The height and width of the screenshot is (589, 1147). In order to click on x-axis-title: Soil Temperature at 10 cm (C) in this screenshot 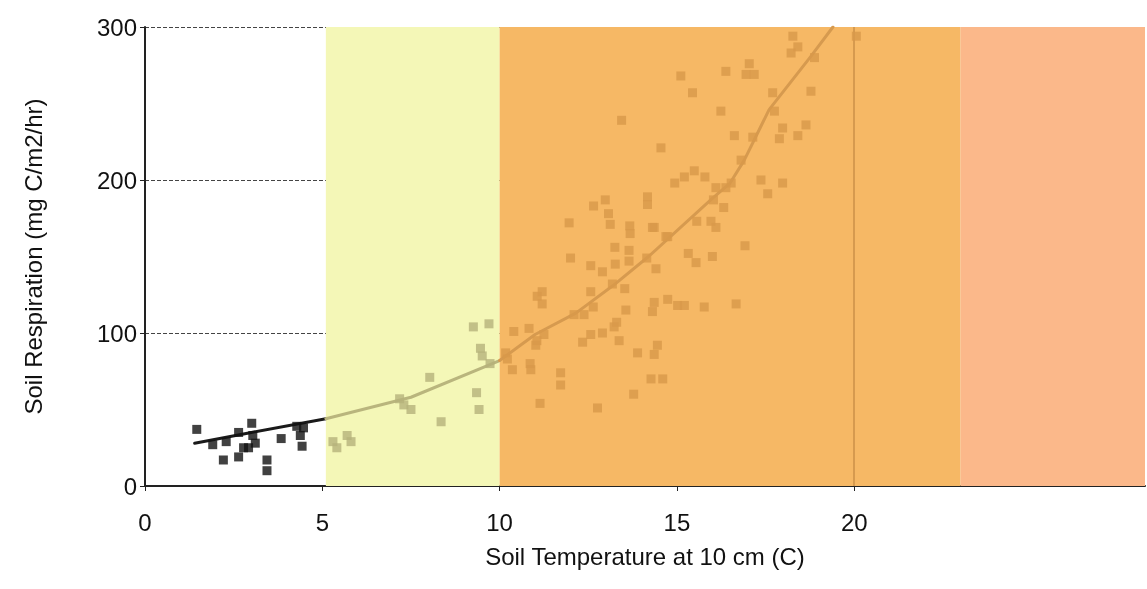, I will do `click(645, 556)`.